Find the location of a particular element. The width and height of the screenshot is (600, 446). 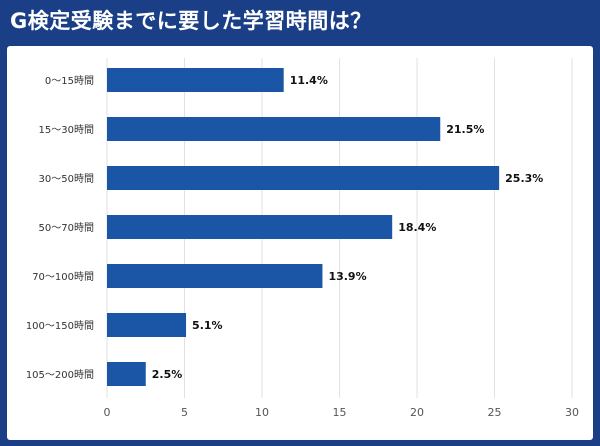

data-label: 13.9% is located at coordinates (347, 276).